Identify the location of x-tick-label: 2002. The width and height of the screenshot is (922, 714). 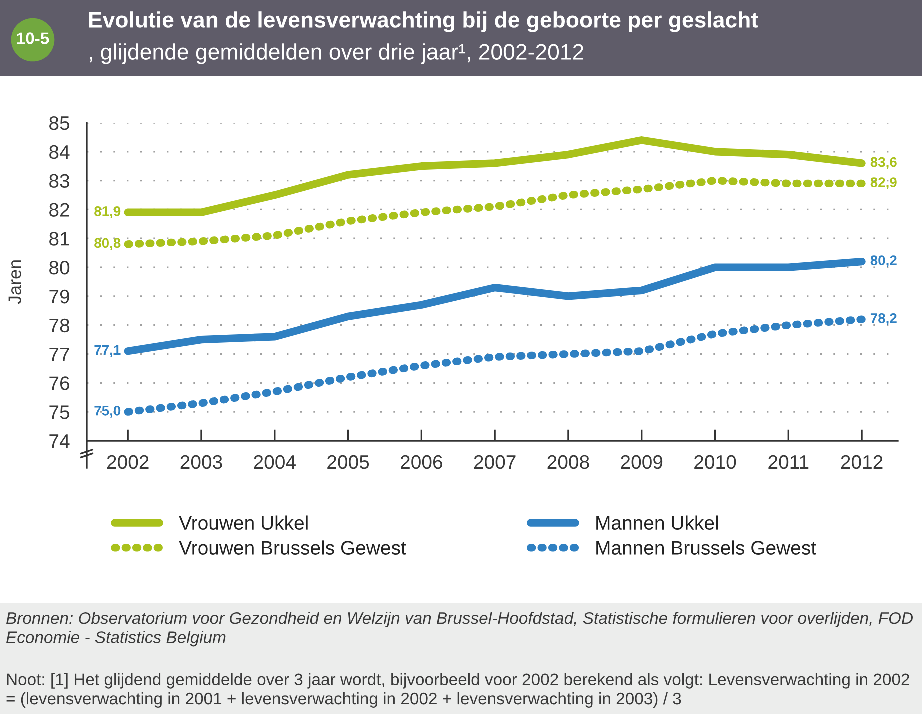
(128, 462).